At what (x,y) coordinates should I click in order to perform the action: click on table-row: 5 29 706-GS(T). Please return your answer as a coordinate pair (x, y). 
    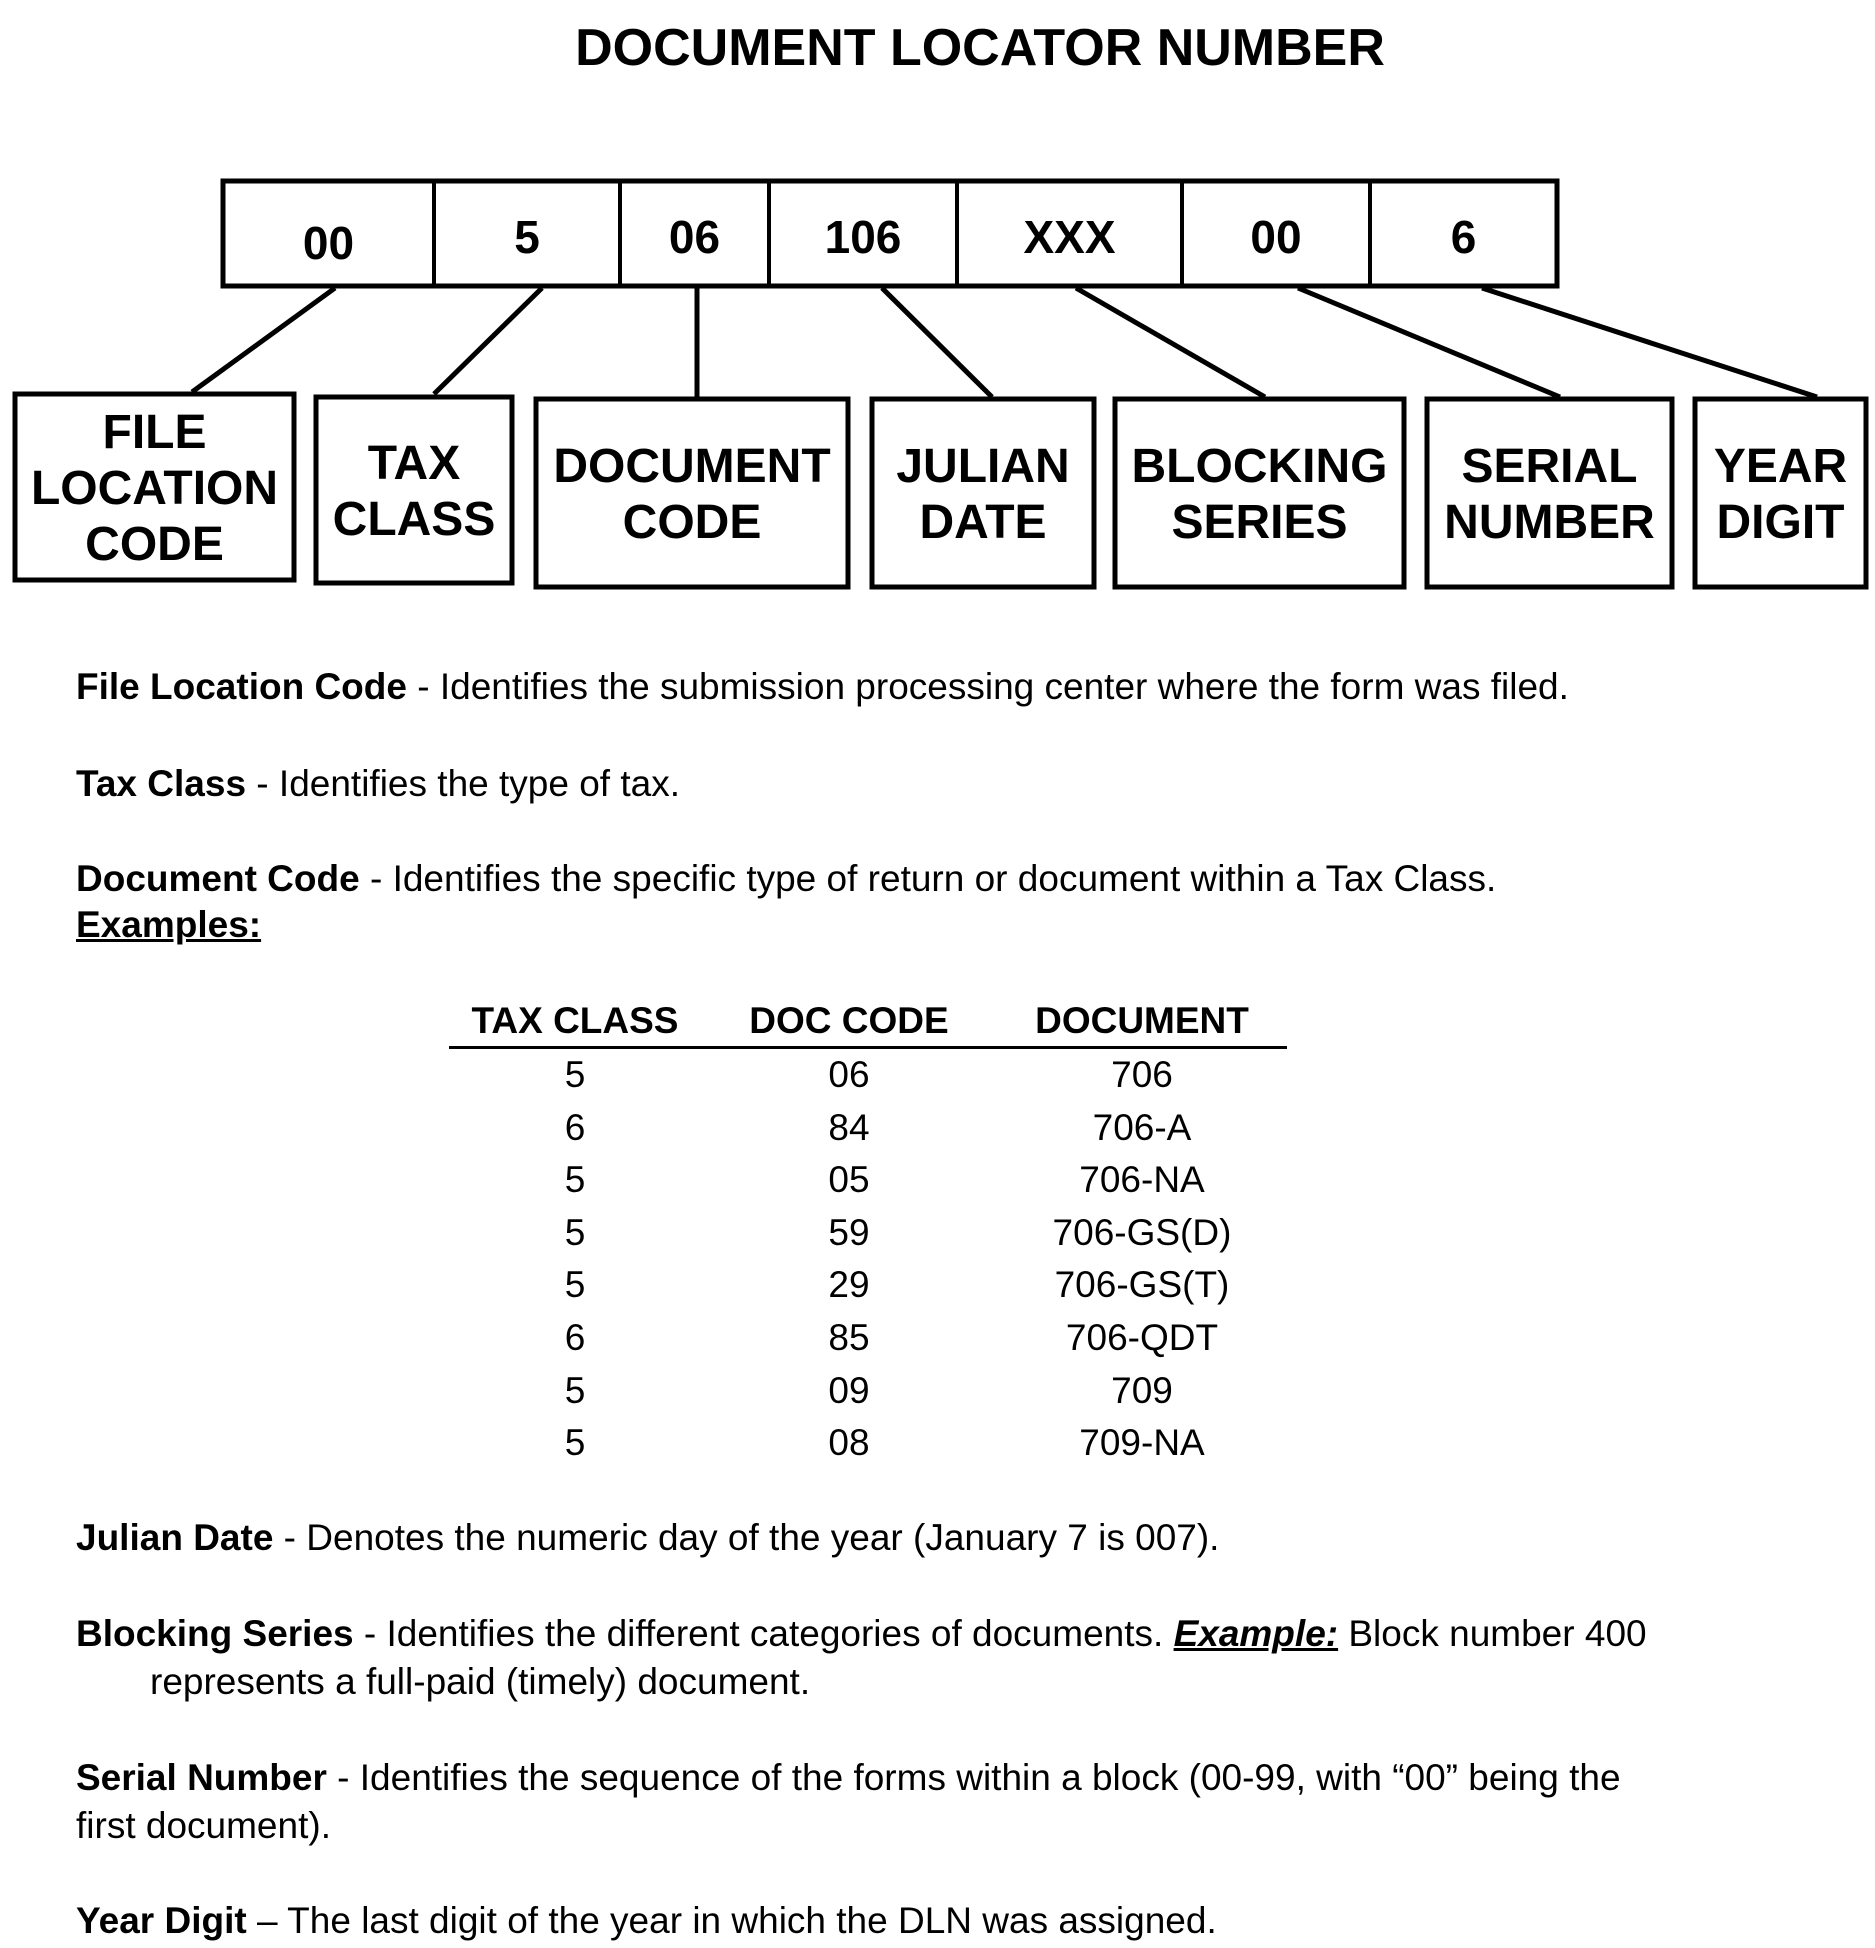
    Looking at the image, I should click on (868, 1285).